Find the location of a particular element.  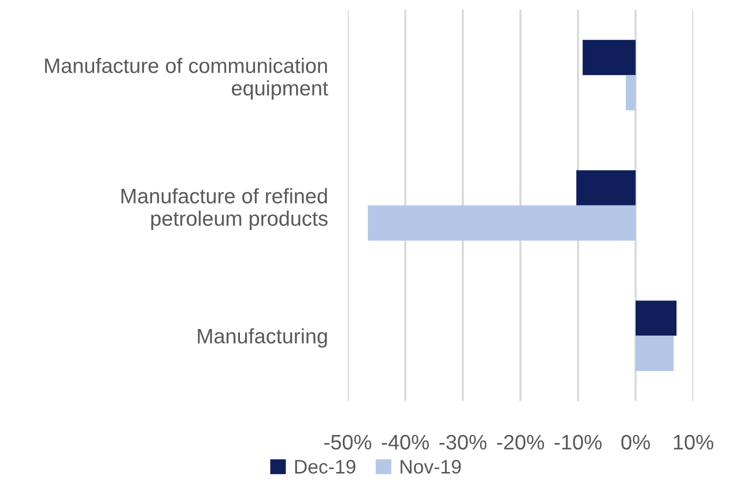

x-tick-label: -10% is located at coordinates (578, 442).